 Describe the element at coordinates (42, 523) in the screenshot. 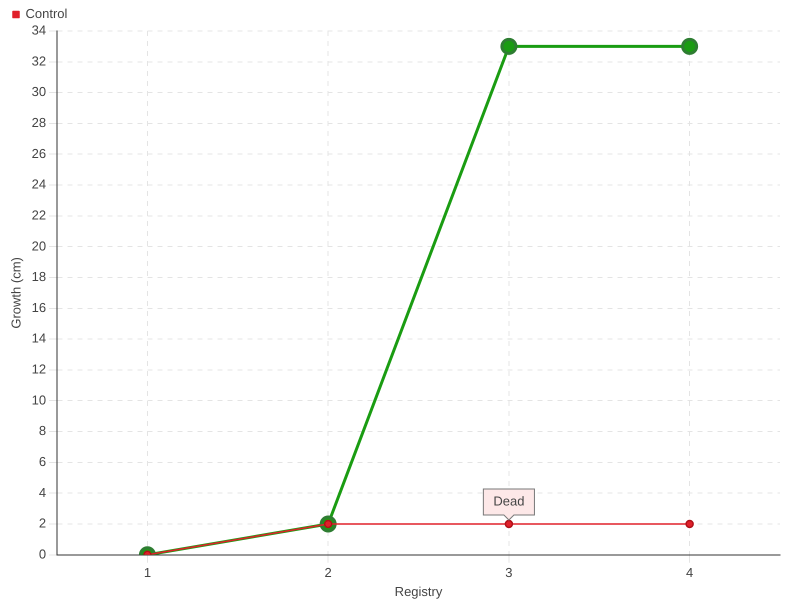

I see `y-tick-label: 2` at that location.